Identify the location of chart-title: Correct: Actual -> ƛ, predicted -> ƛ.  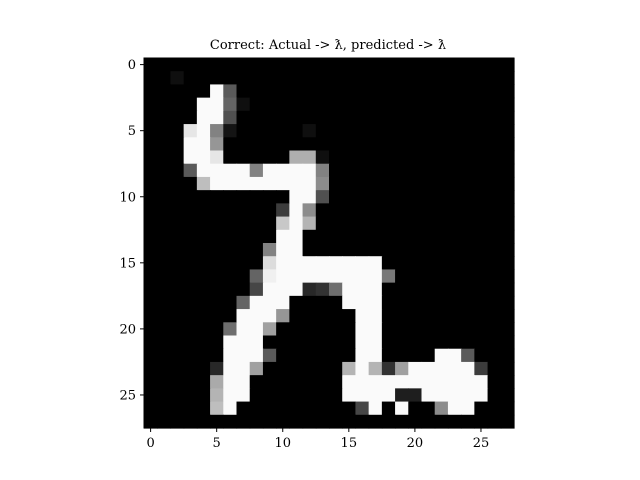
(328, 45).